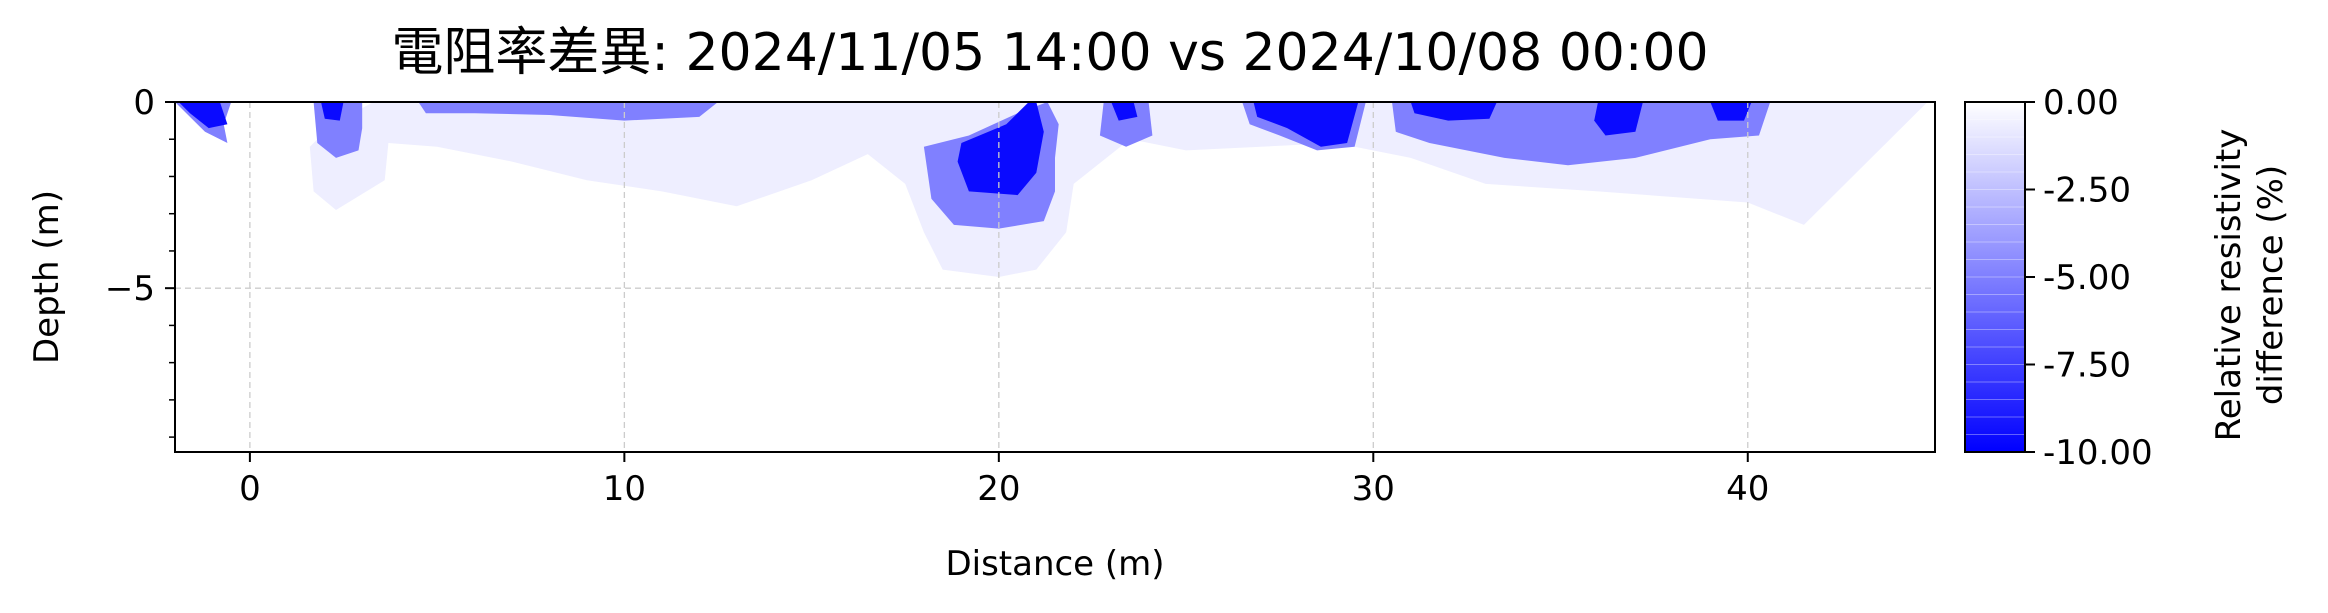 The width and height of the screenshot is (2328, 613). Describe the element at coordinates (1747, 489) in the screenshot. I see `x-tick-label: 40` at that location.